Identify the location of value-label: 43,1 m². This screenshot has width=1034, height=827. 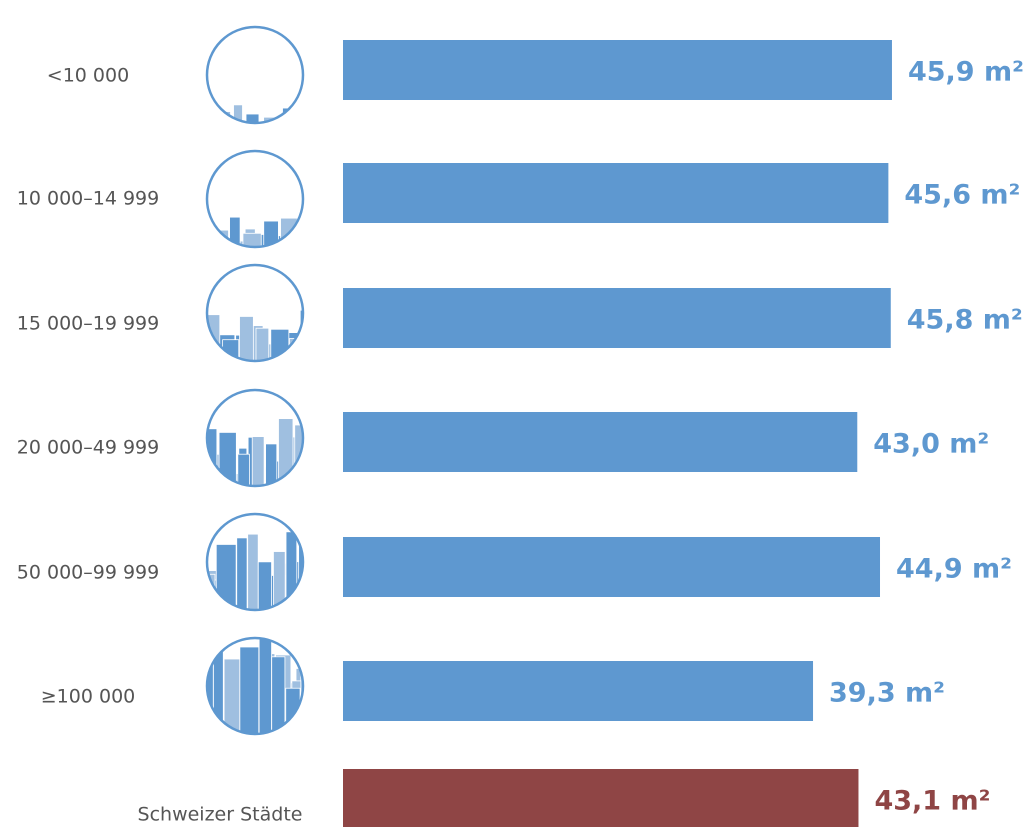
(932, 801).